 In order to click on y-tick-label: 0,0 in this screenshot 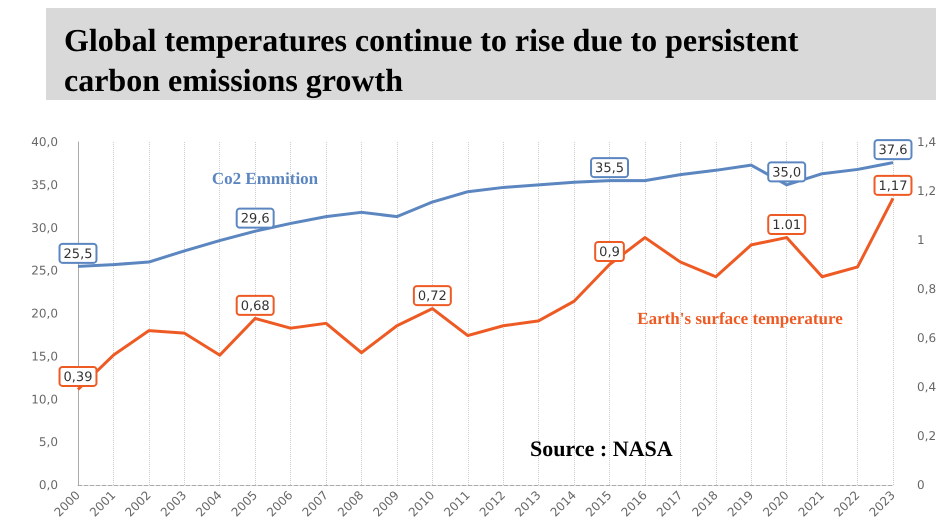, I will do `click(48, 485)`.